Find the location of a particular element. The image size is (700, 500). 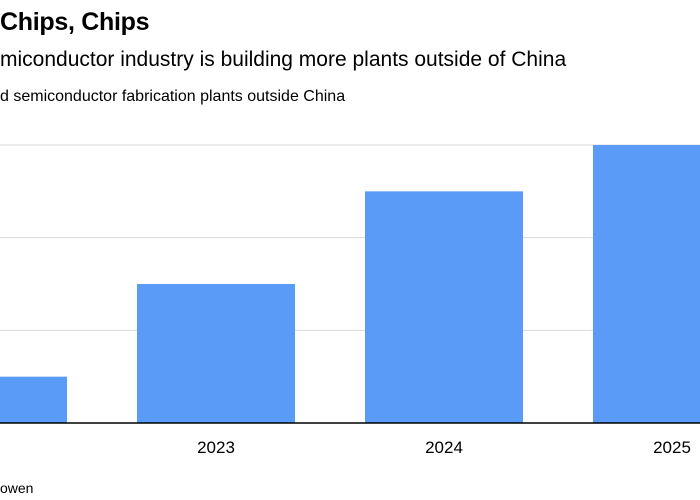

x-tick-label-2024: 2024 is located at coordinates (444, 447).